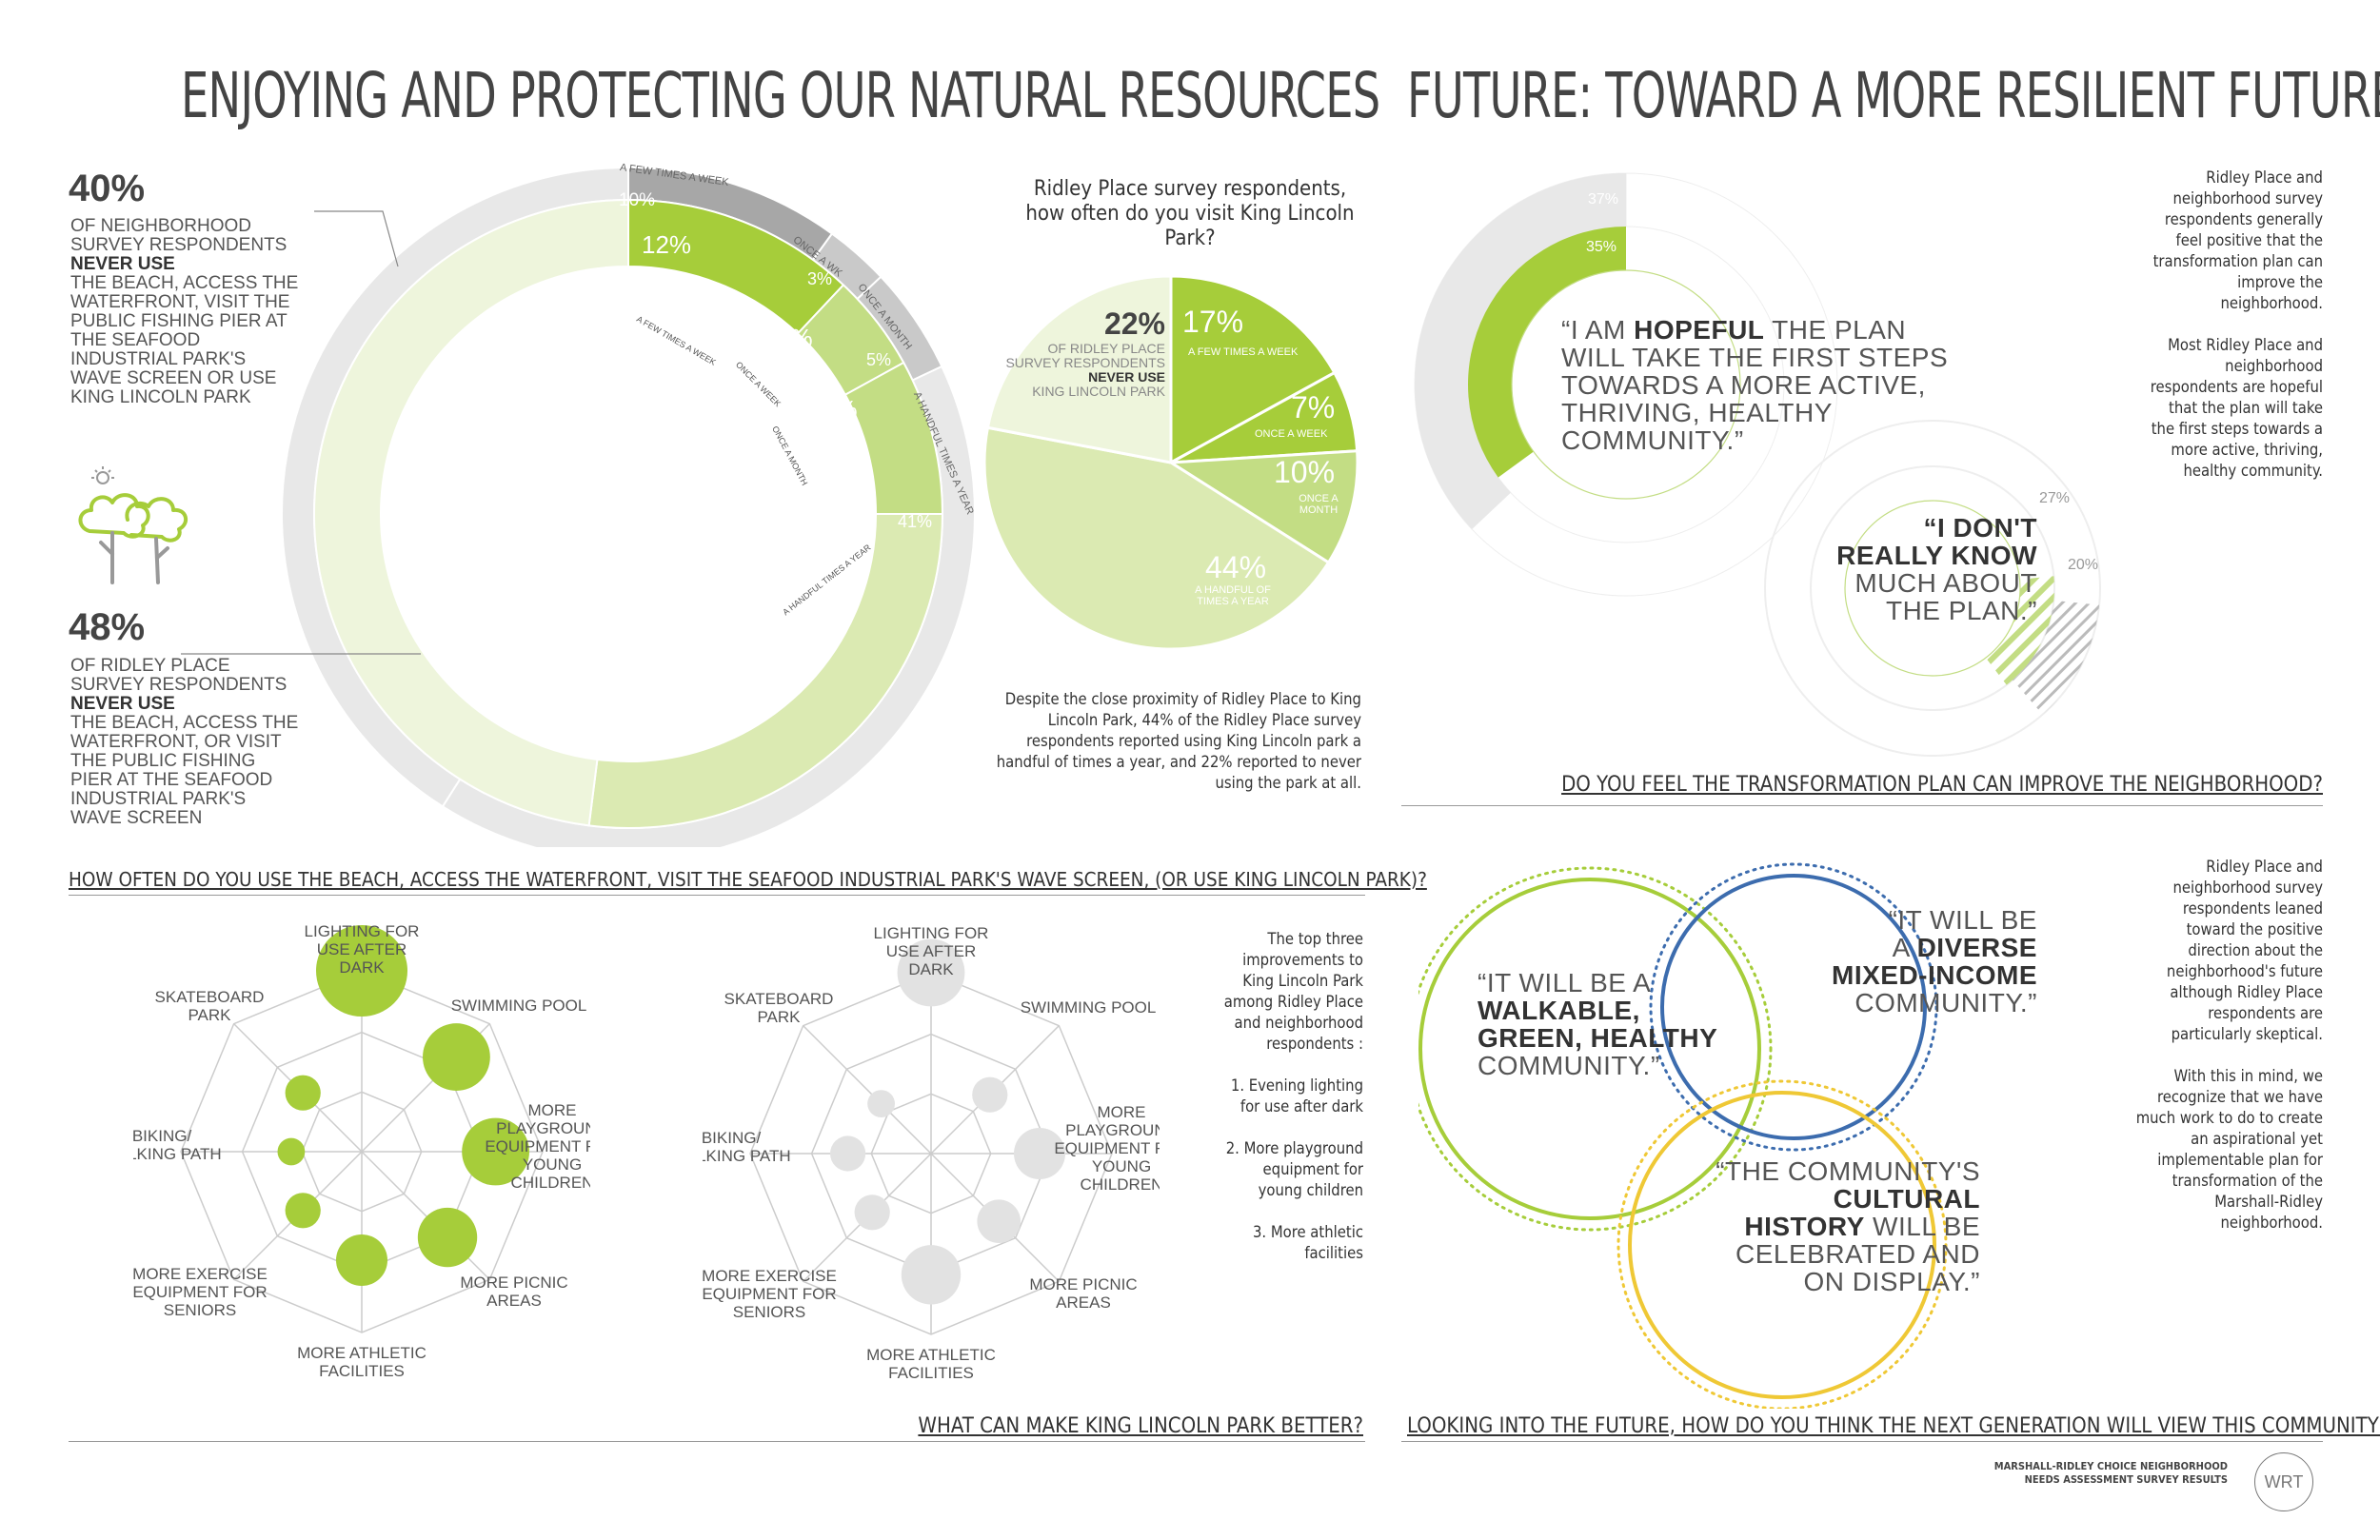 Image resolution: width=2380 pixels, height=1540 pixels. What do you see at coordinates (1699, 330) in the screenshot?
I see `quote-hopeful-bold: HOPEFUL` at bounding box center [1699, 330].